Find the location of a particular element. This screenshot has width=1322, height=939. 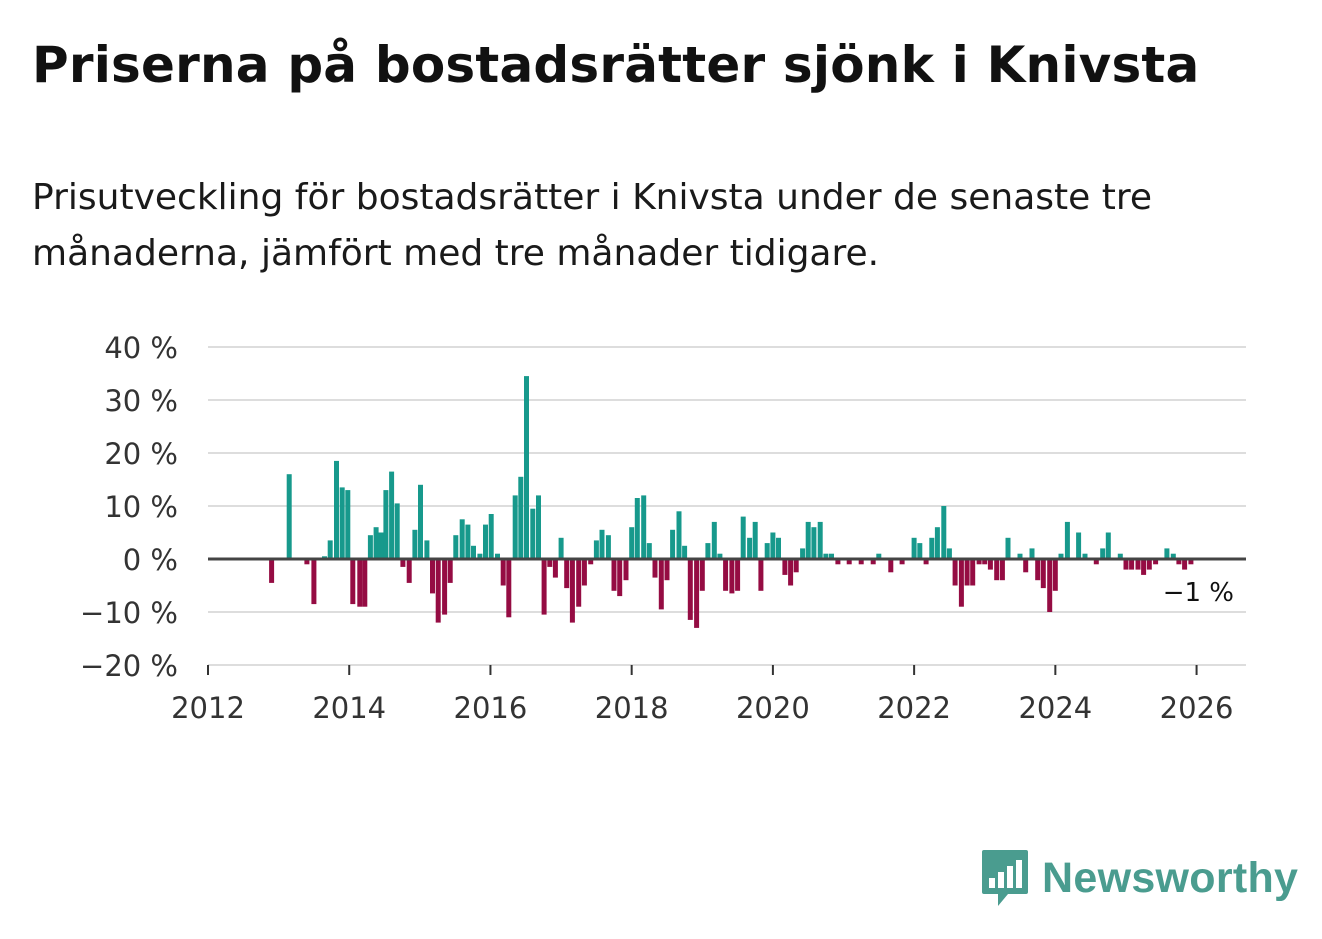

newsworthy-logo: Newsworthy is located at coordinates (1139, 878).